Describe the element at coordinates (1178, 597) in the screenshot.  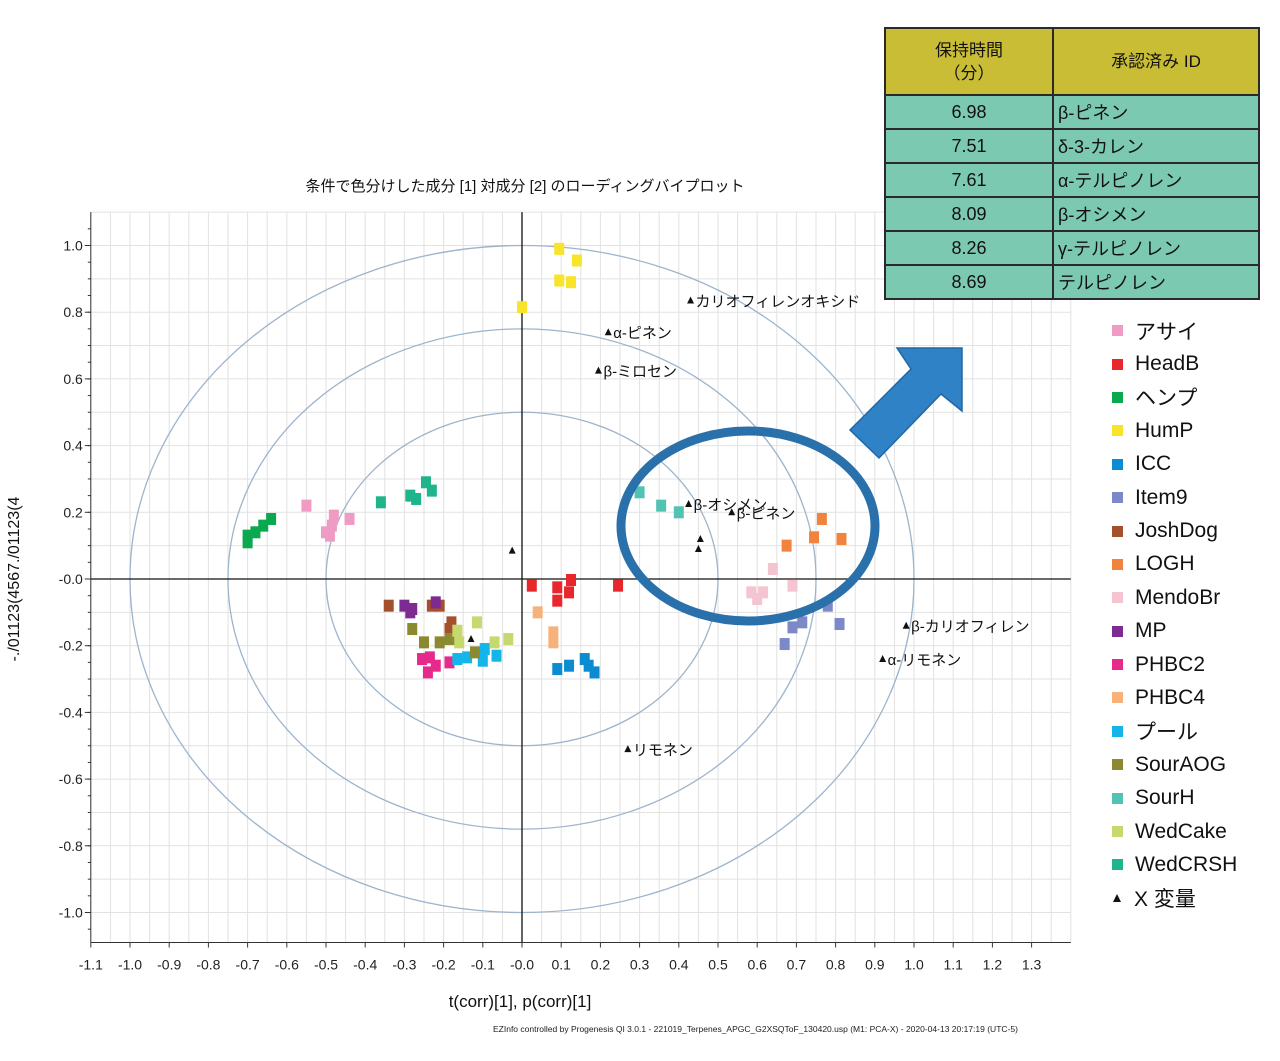
I see `legend-label: MendoBr` at that location.